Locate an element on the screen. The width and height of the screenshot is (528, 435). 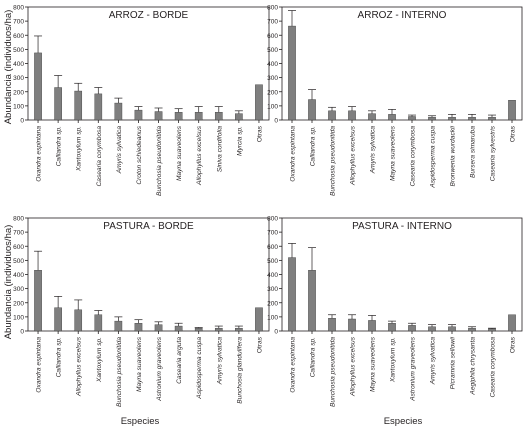
chart-title: PASTURA - INTERNO is located at coordinates (402, 226).